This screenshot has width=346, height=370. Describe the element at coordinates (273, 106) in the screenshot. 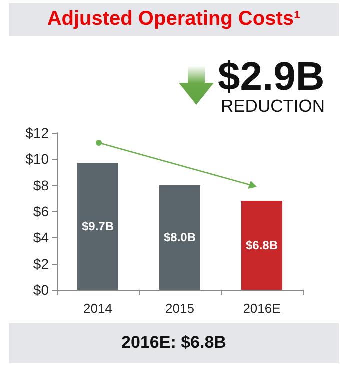

I see `text: REDUCTION` at that location.